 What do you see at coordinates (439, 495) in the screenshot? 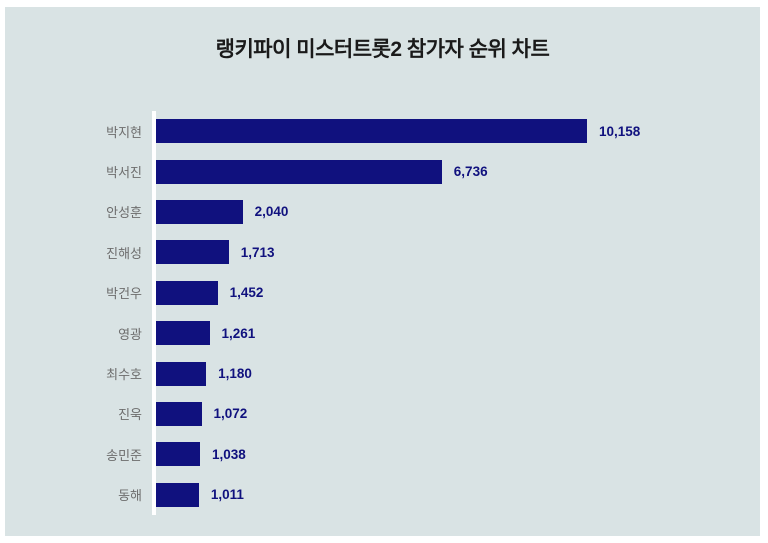
I see `bar-row: 동해 1,011` at bounding box center [439, 495].